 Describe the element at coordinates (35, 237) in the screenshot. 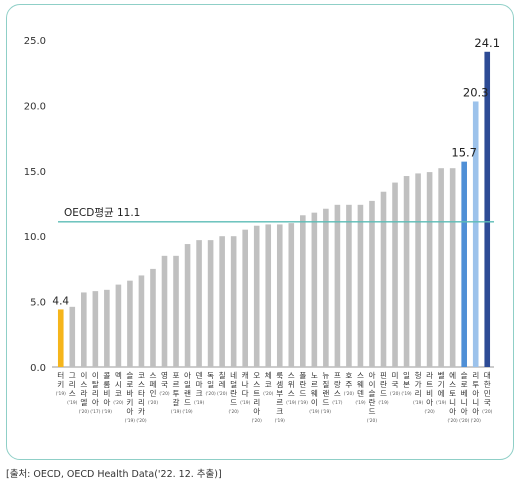

I see `y-tick-label: 10.0` at that location.